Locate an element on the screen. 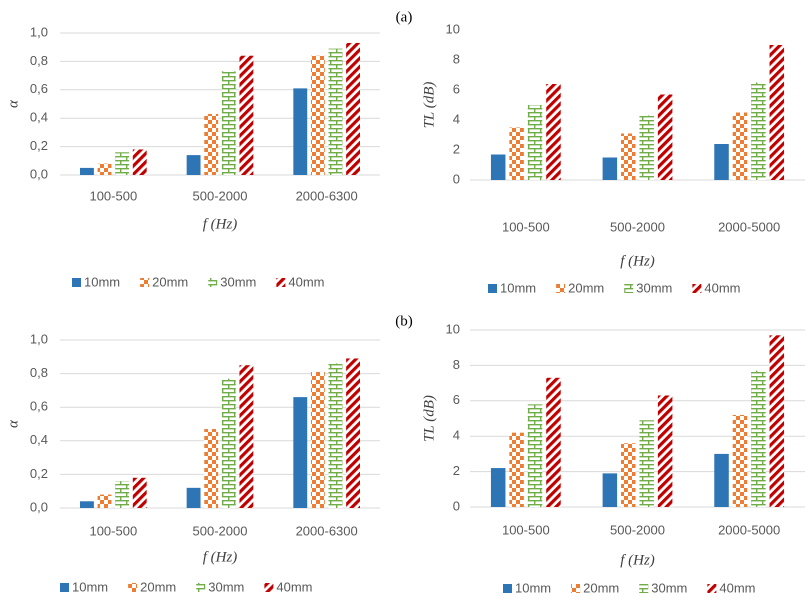  y-axis-label: α is located at coordinates (13, 423).